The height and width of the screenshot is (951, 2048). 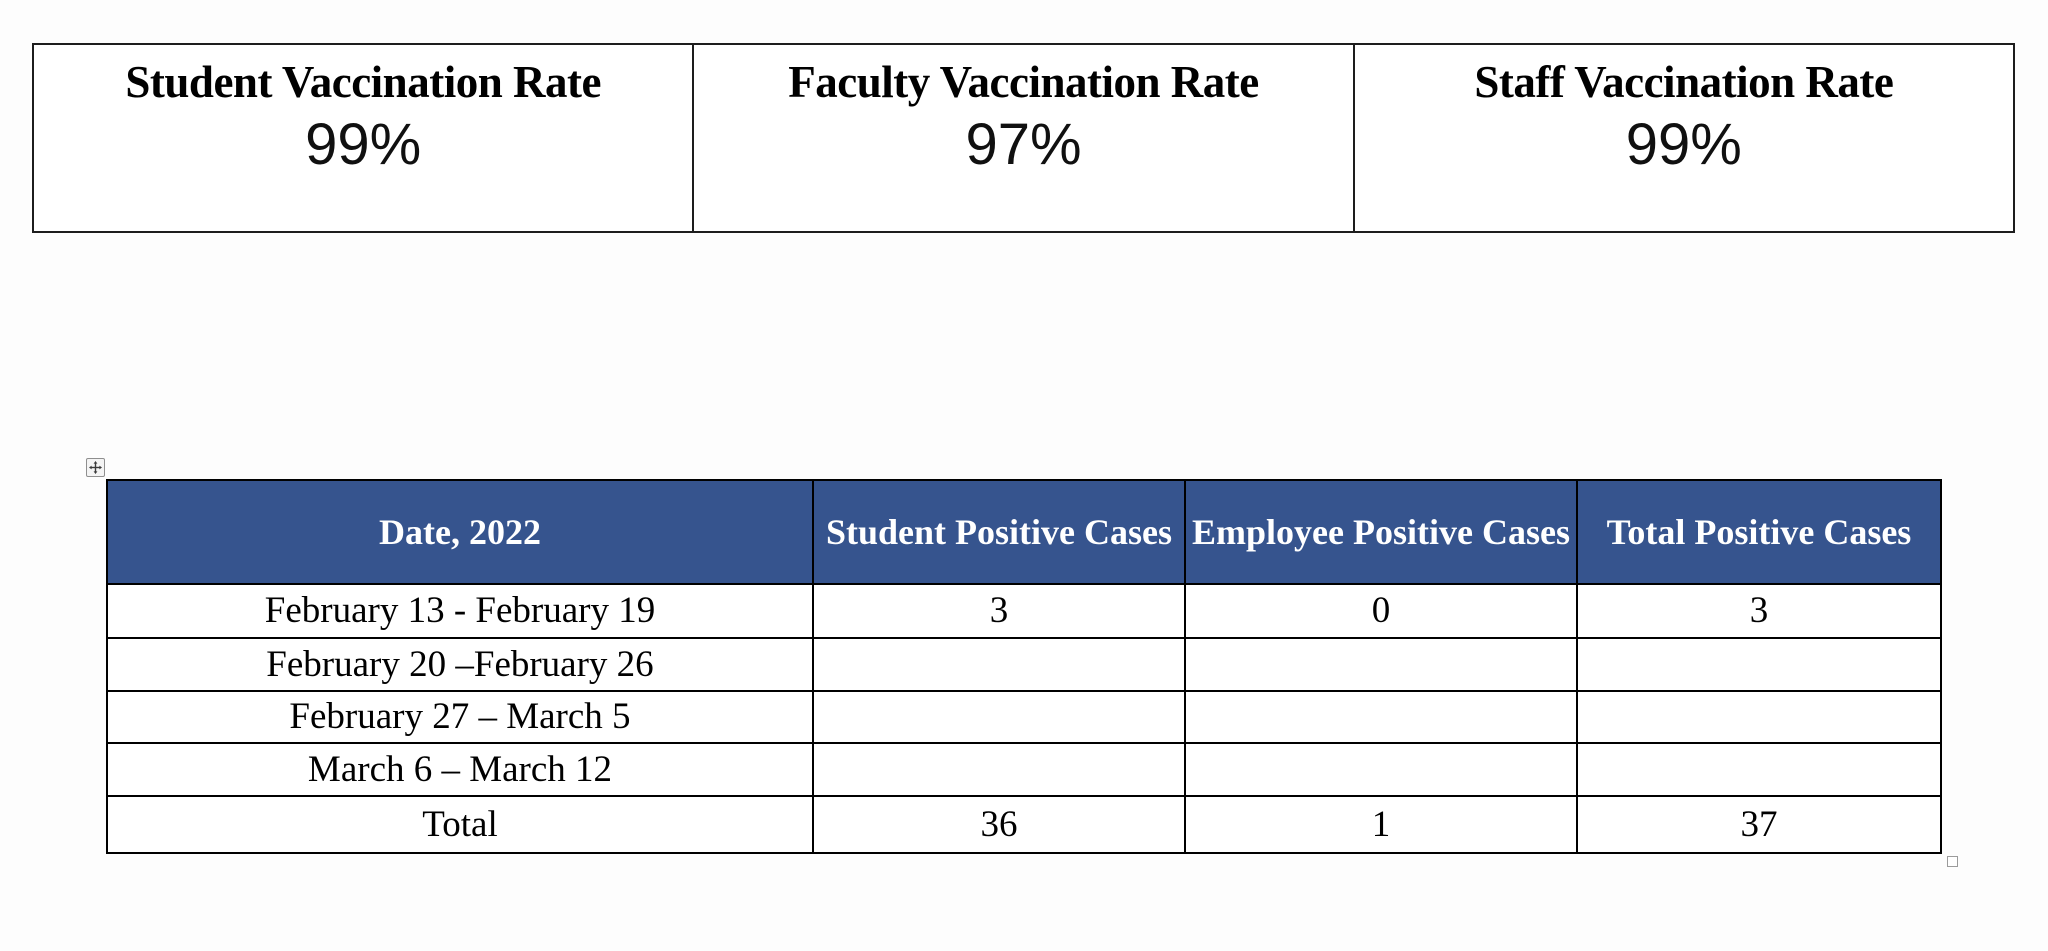 I want to click on move-cross-icon, so click(x=95, y=467).